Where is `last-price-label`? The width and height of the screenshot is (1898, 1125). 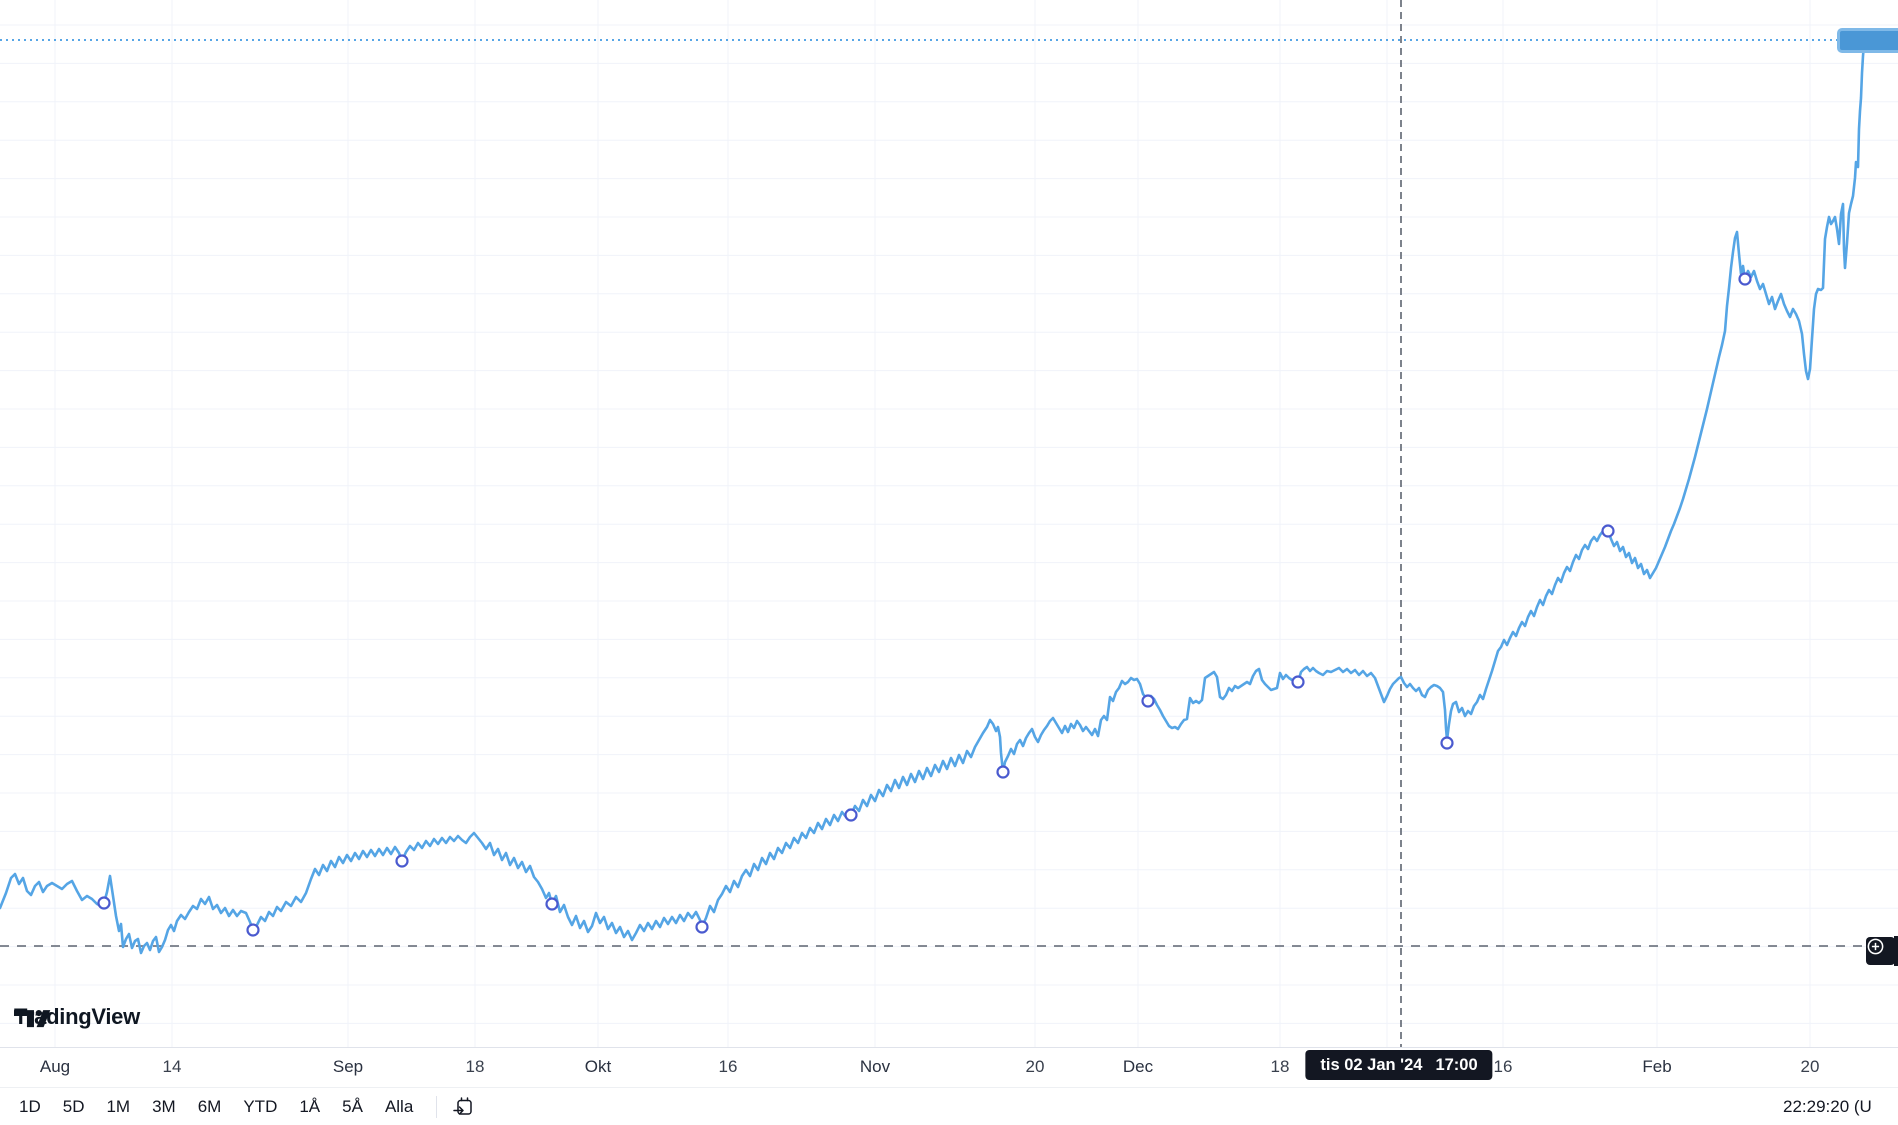 last-price-label is located at coordinates (1867, 40).